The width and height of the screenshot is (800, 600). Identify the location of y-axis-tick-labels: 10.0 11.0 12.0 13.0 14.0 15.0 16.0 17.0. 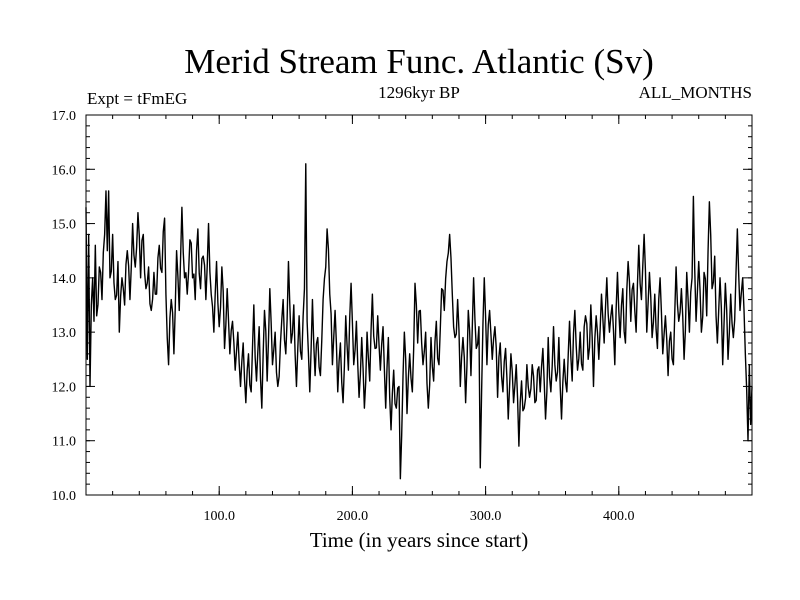
(64, 306).